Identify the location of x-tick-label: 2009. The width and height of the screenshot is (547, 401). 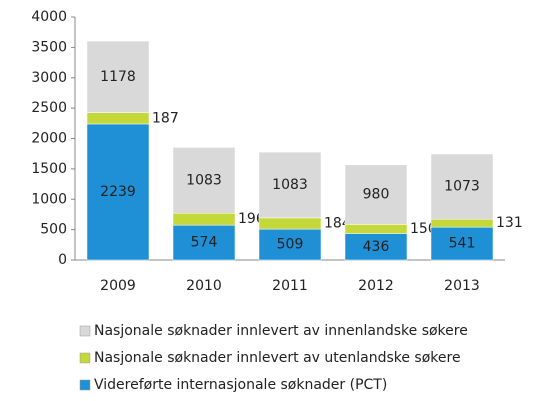
(118, 286).